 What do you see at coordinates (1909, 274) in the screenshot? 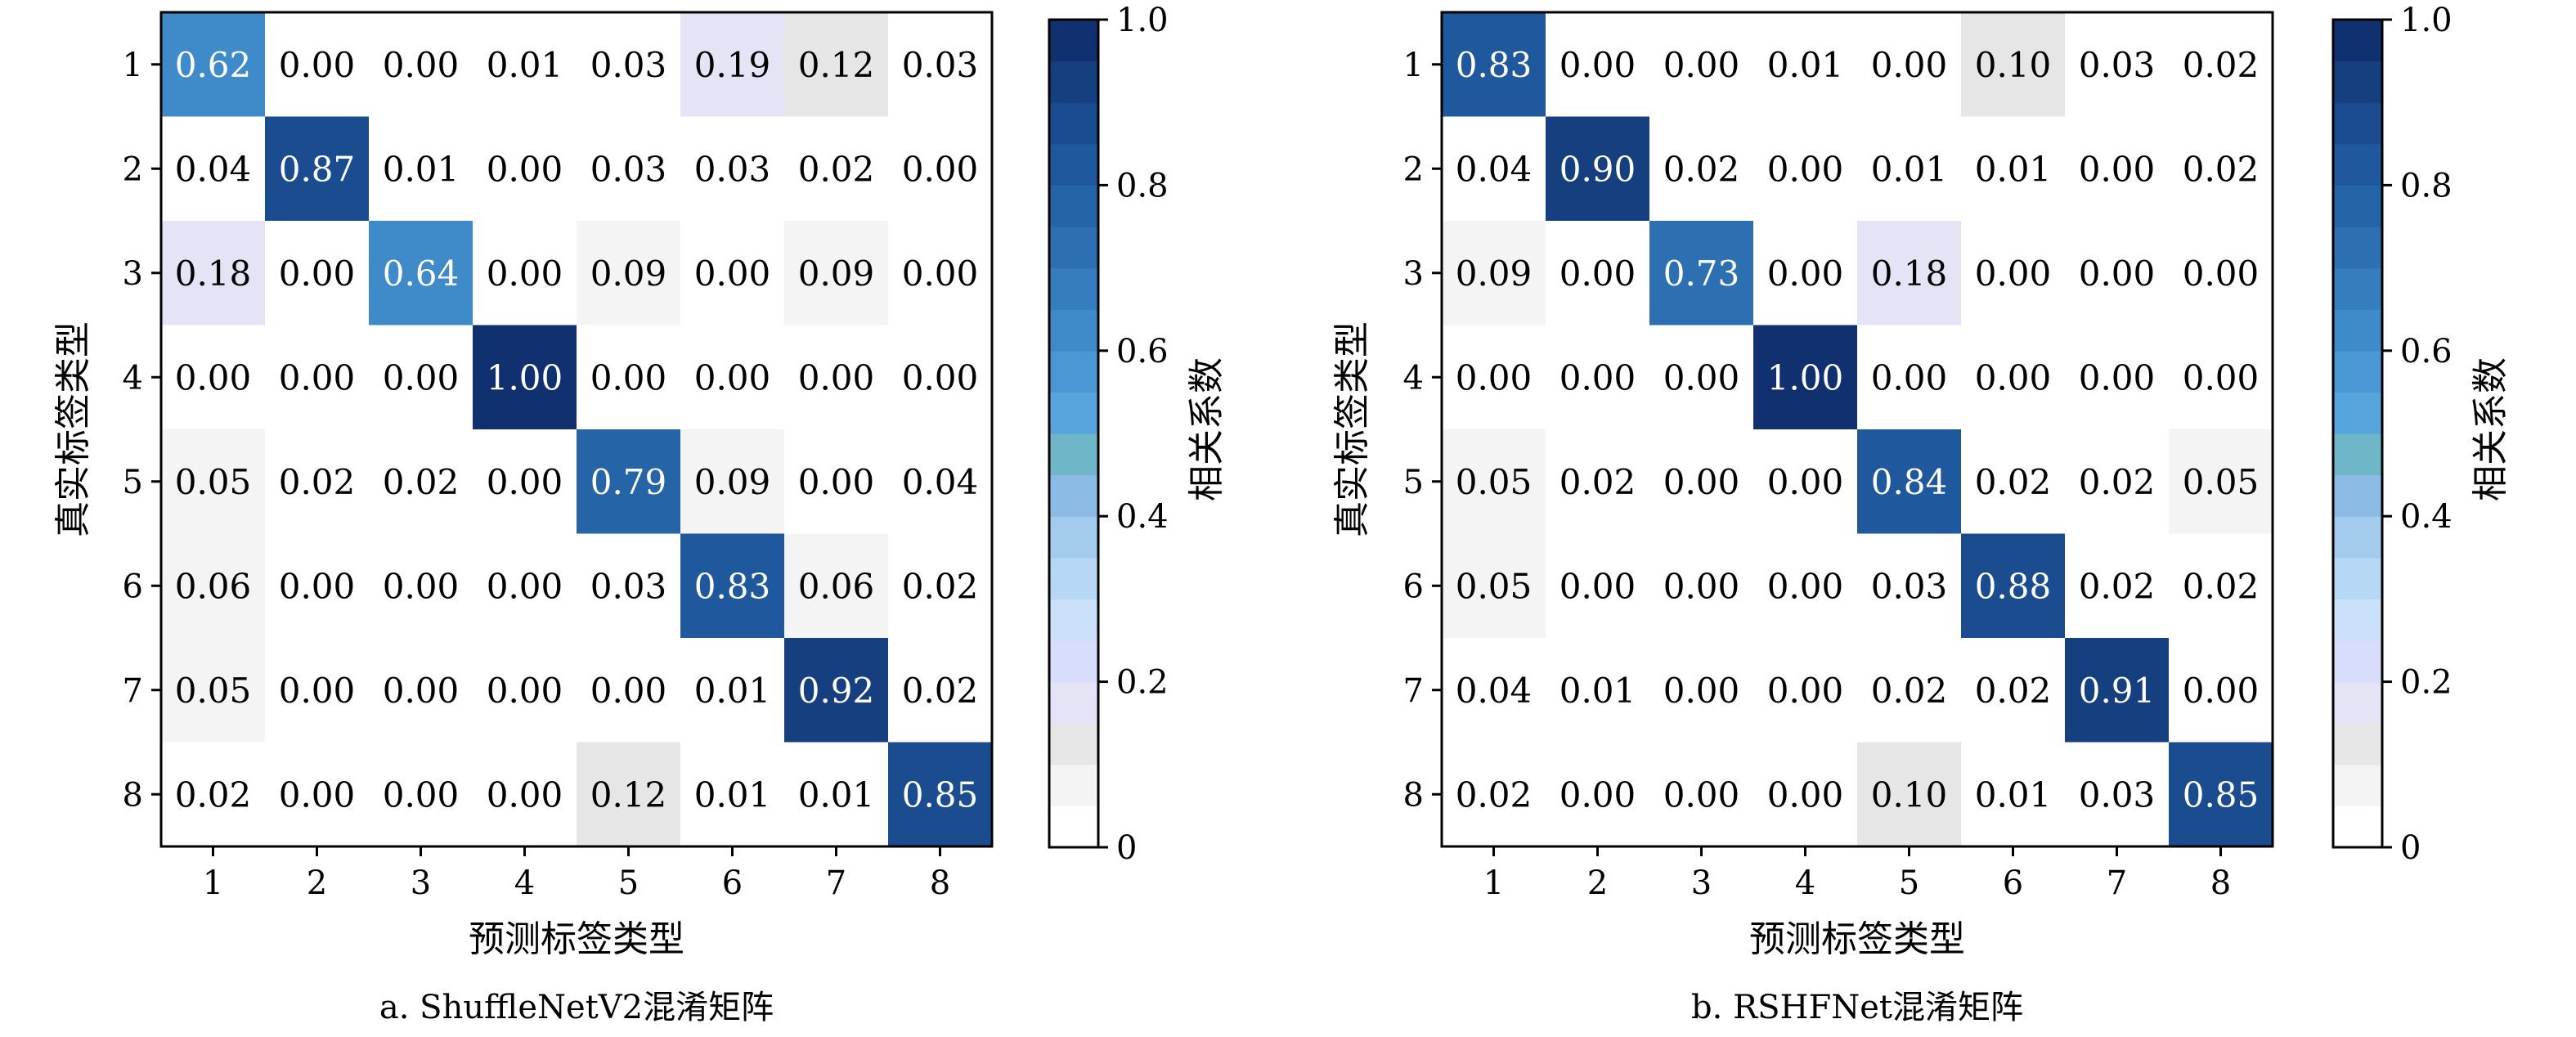
I see `cell-value-label: 0.18` at bounding box center [1909, 274].